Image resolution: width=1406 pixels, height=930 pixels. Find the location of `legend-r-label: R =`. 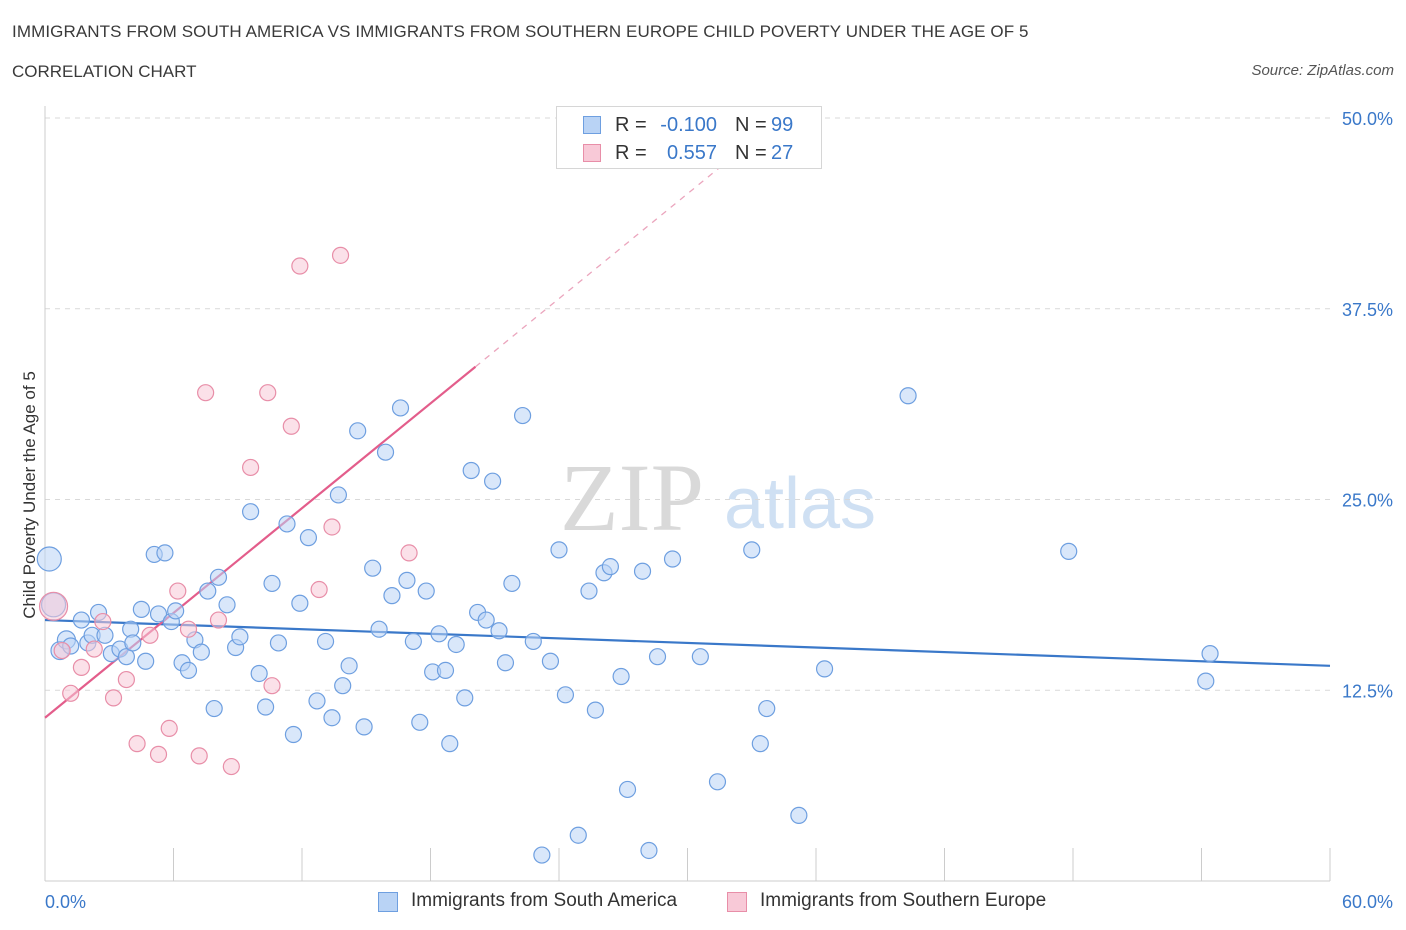

legend-r-label: R = is located at coordinates (631, 153).